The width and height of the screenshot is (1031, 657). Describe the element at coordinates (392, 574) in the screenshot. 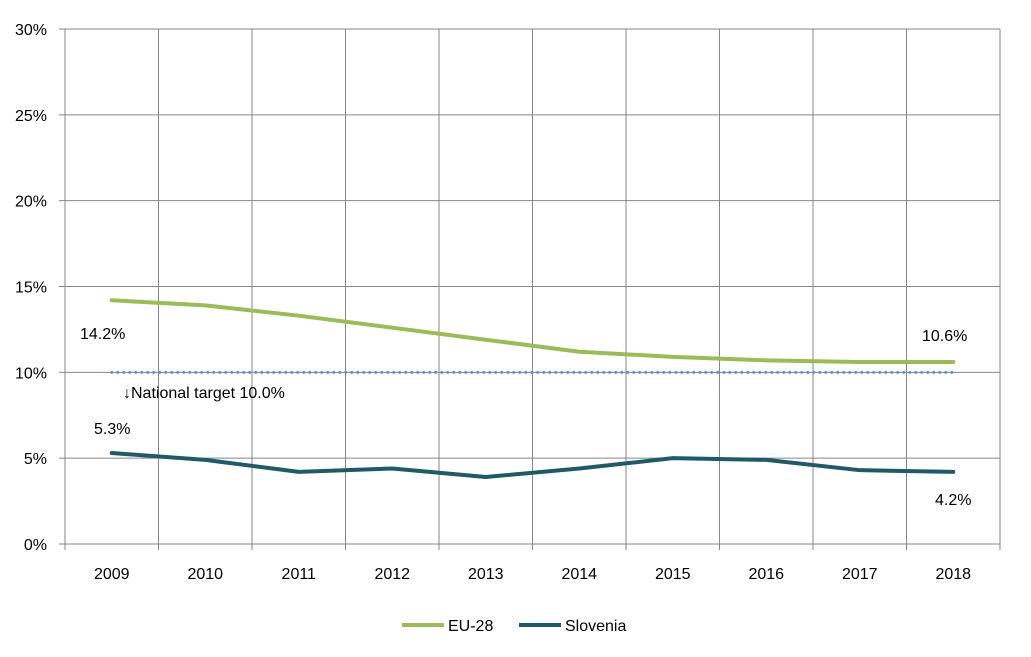

I see `x-tick-label: 2012` at that location.